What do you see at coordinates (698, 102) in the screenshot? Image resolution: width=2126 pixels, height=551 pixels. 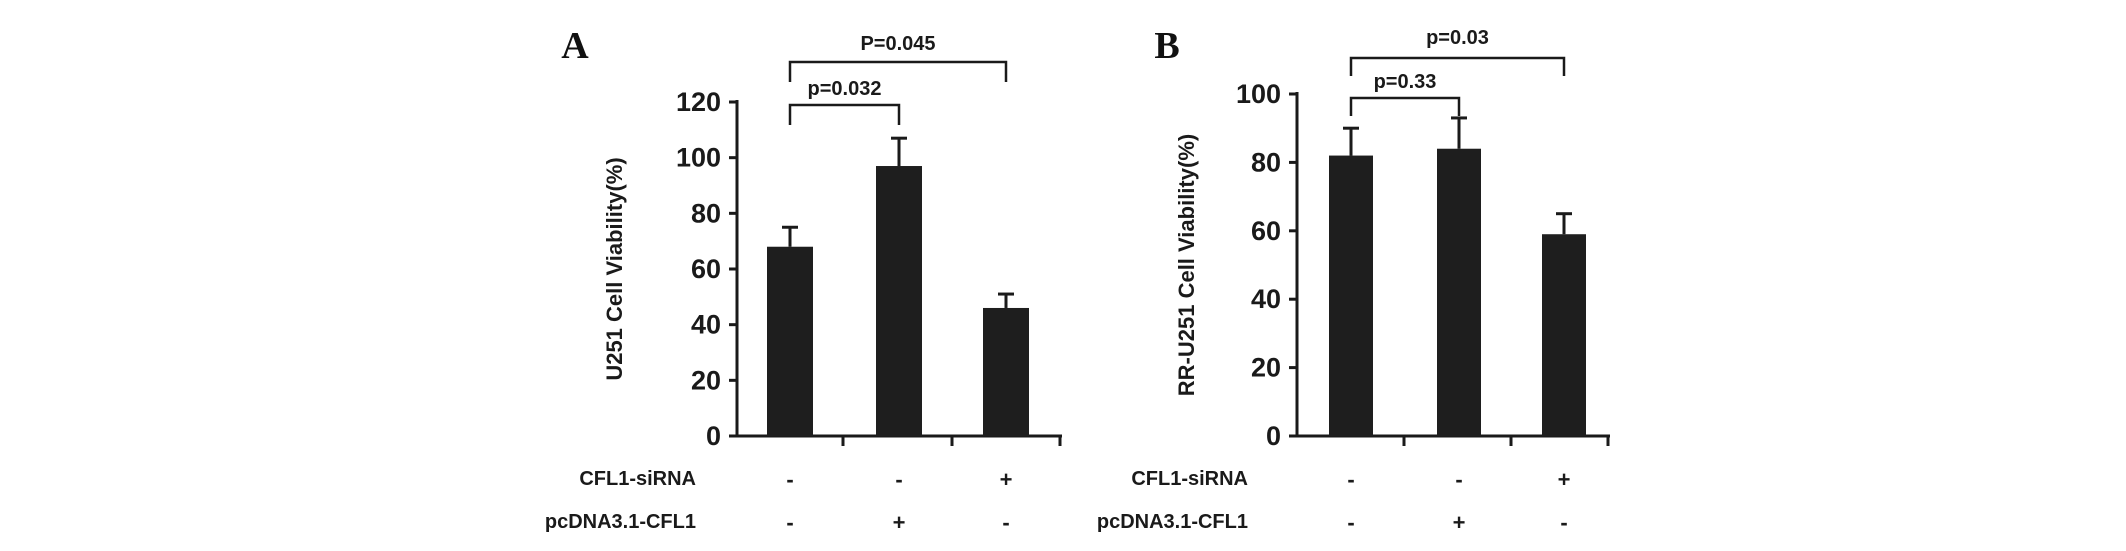 I see `y-tick-label: 120` at bounding box center [698, 102].